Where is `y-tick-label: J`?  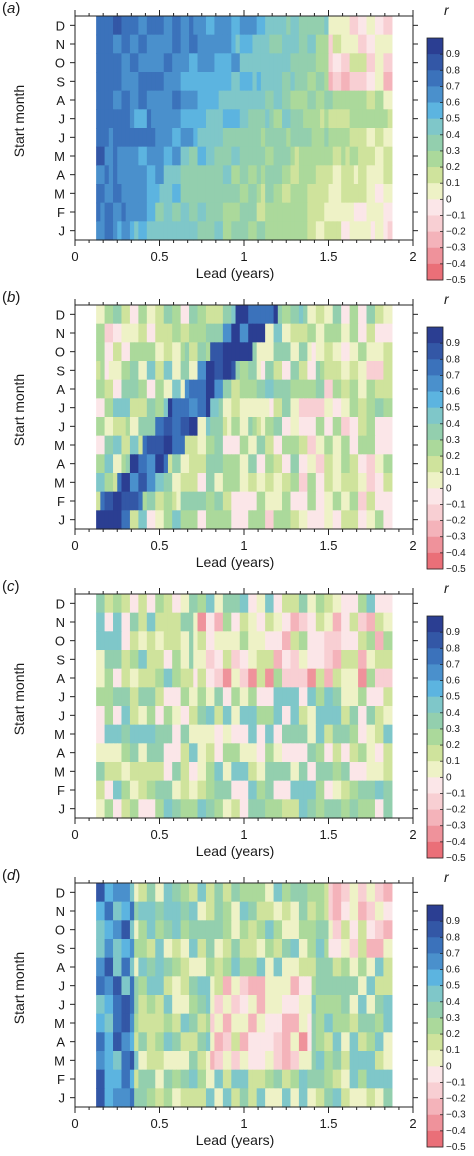 y-tick-label: J is located at coordinates (62, 408).